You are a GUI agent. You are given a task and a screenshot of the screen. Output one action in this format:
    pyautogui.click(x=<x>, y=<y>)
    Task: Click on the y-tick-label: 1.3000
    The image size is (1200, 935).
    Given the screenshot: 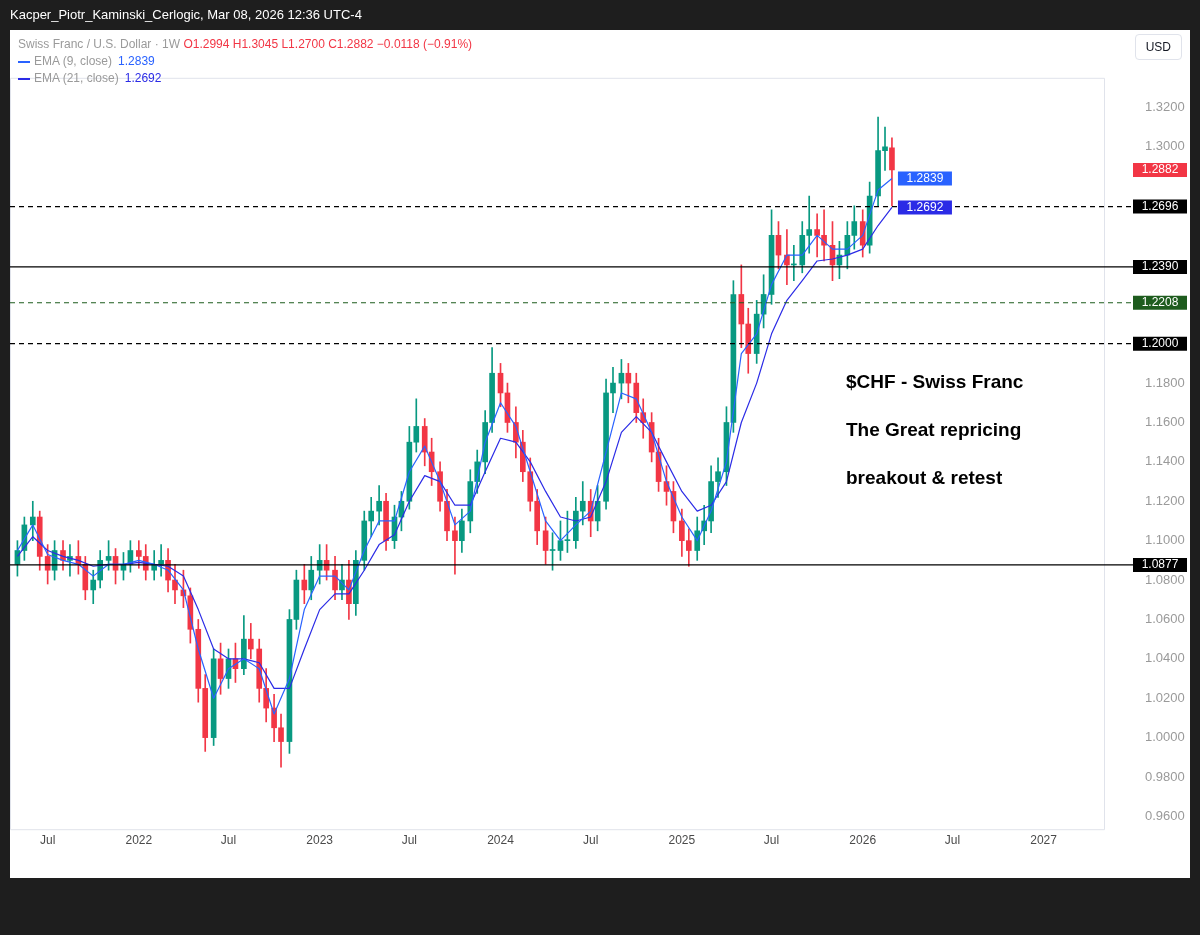 What is the action you would take?
    pyautogui.click(x=1165, y=146)
    